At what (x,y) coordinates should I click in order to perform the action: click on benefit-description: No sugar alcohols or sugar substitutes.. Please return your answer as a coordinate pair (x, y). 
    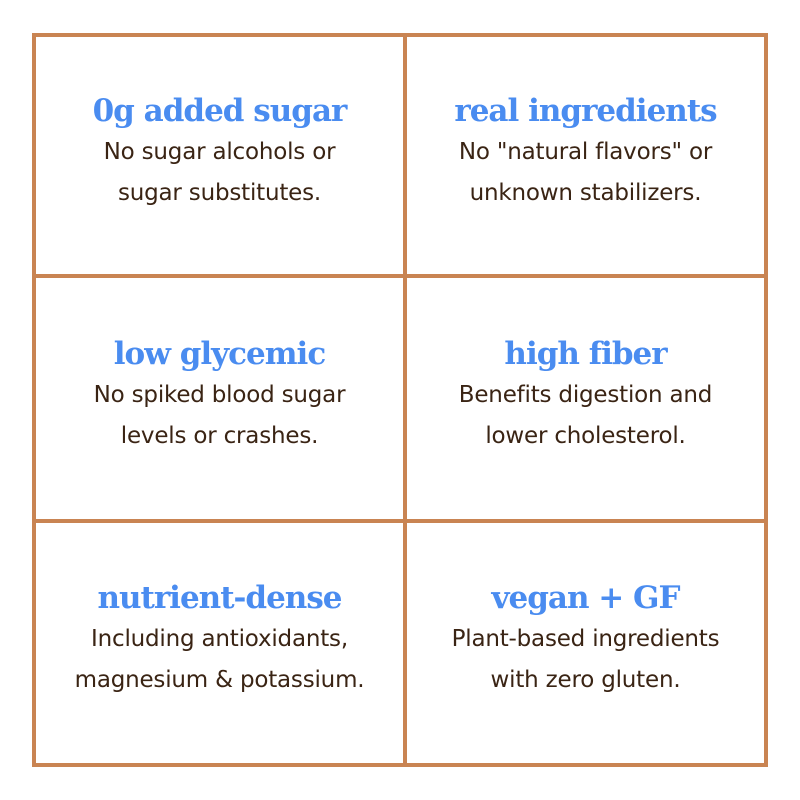
    Looking at the image, I should click on (220, 173).